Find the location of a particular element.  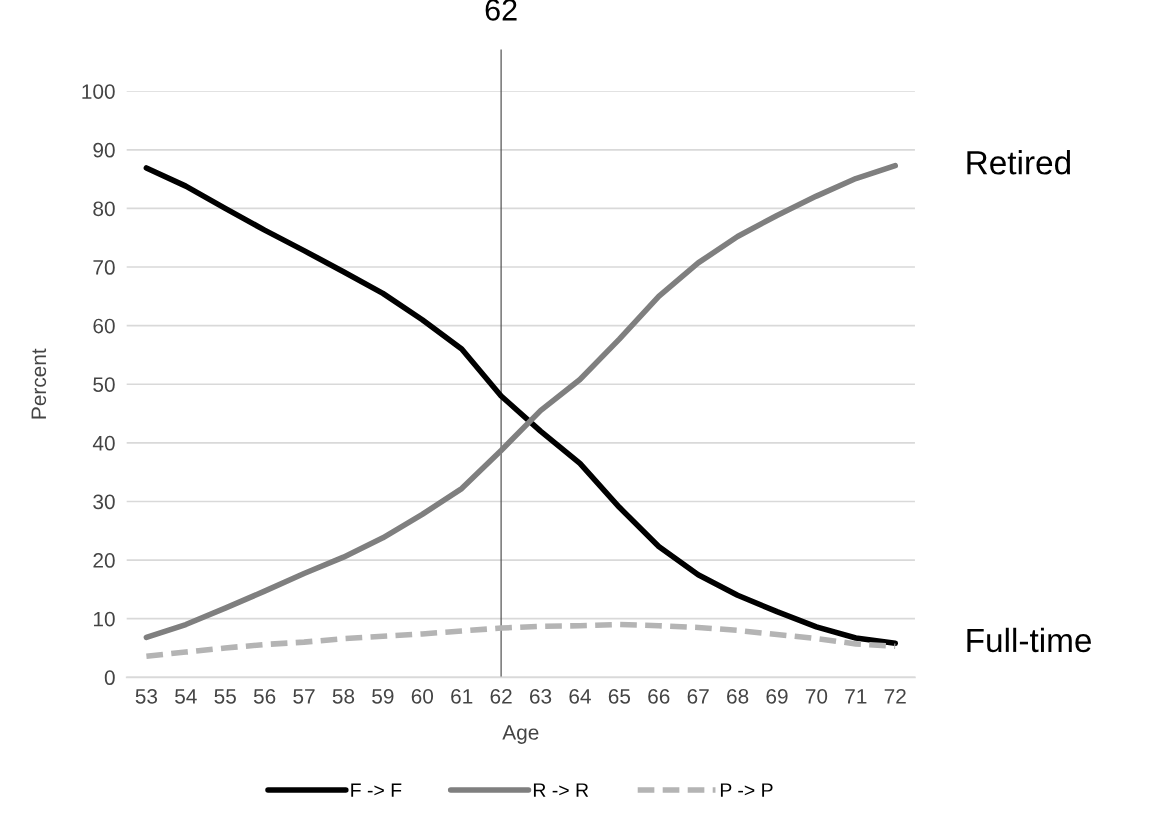

annotation: Full-time is located at coordinates (1029, 640).